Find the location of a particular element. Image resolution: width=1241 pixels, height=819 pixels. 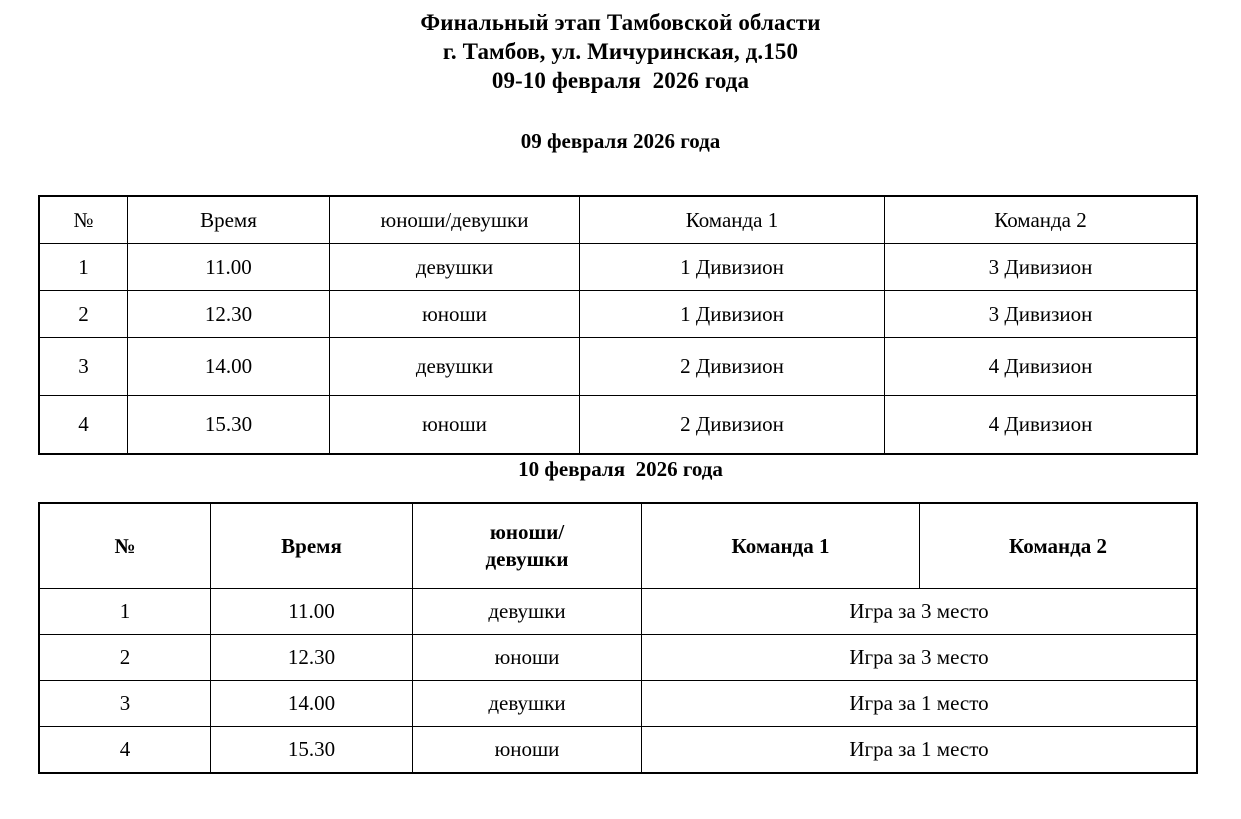

column-header-category: юноши/ девушки is located at coordinates (527, 545).